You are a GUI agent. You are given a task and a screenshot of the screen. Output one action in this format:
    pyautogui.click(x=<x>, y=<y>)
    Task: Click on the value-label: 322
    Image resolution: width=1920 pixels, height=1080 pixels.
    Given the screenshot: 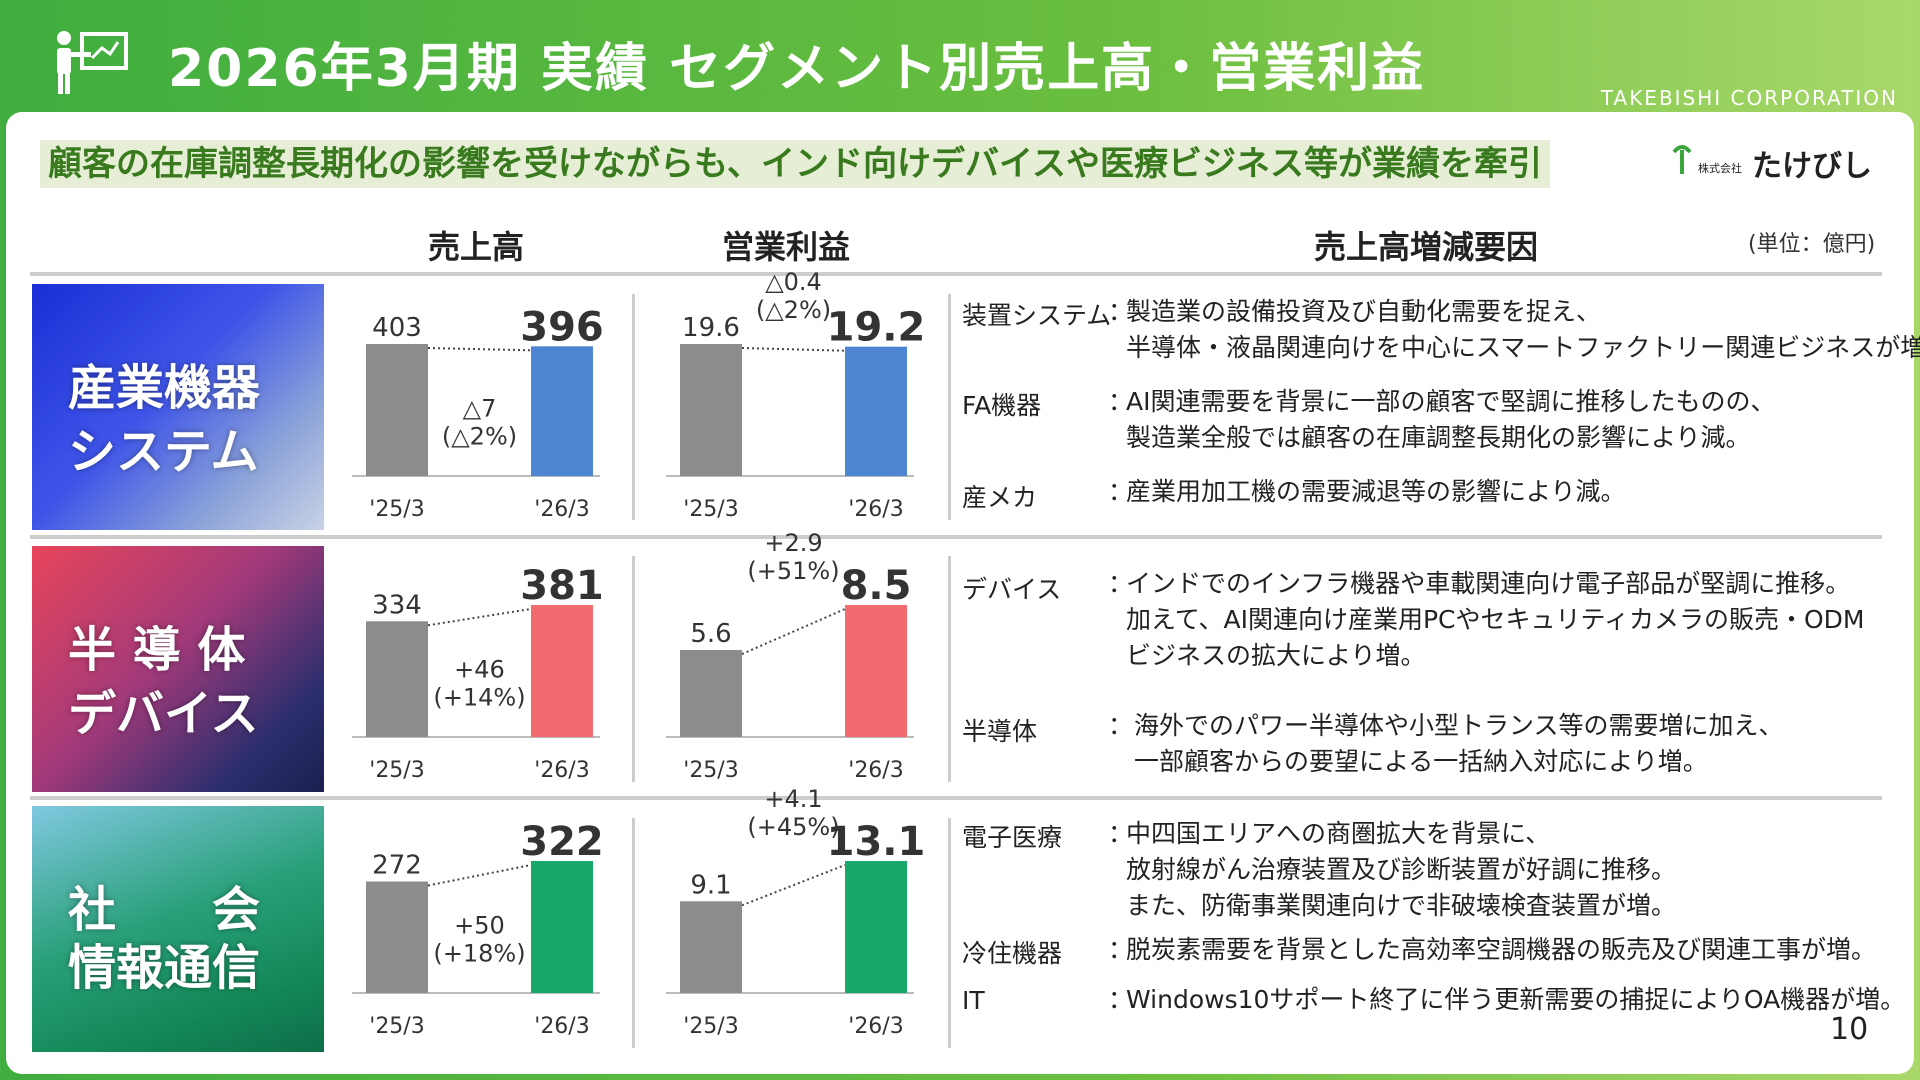 What is the action you would take?
    pyautogui.click(x=562, y=842)
    